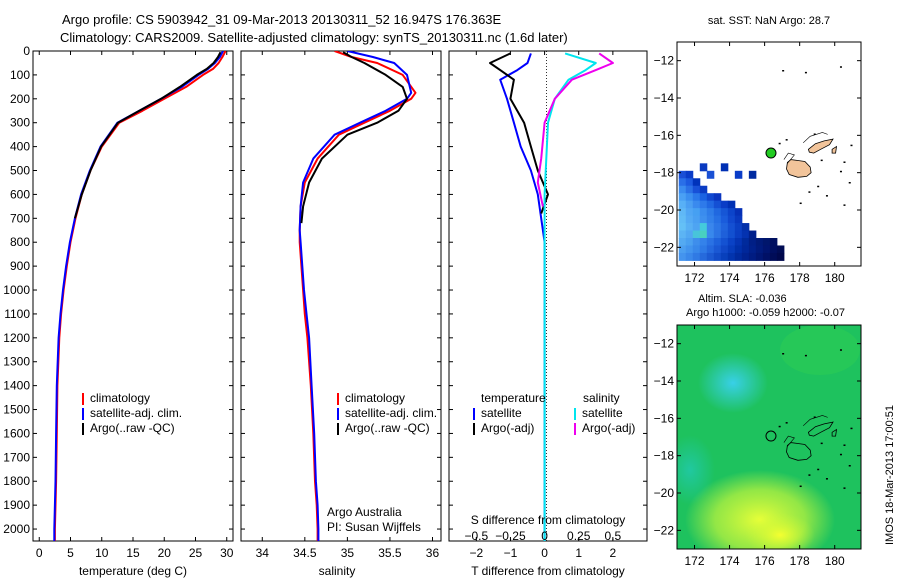  What do you see at coordinates (16, 410) in the screenshot?
I see `depth-tick-label: 1500` at bounding box center [16, 410].